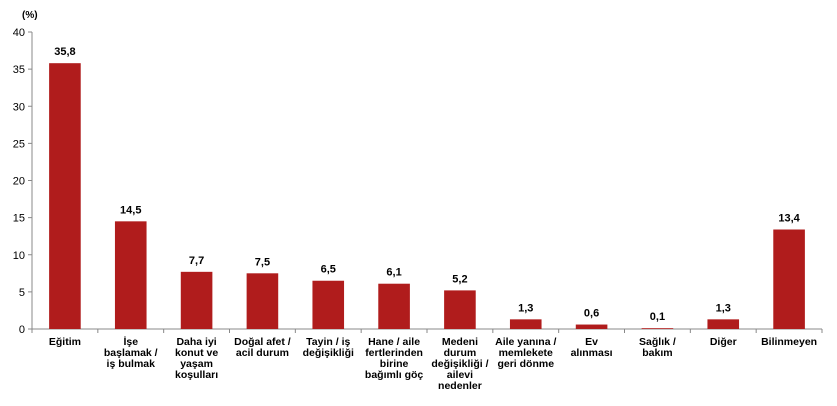 This screenshot has height=406, width=837. Describe the element at coordinates (525, 342) in the screenshot. I see `category-label-line: Aile yanına /` at that location.